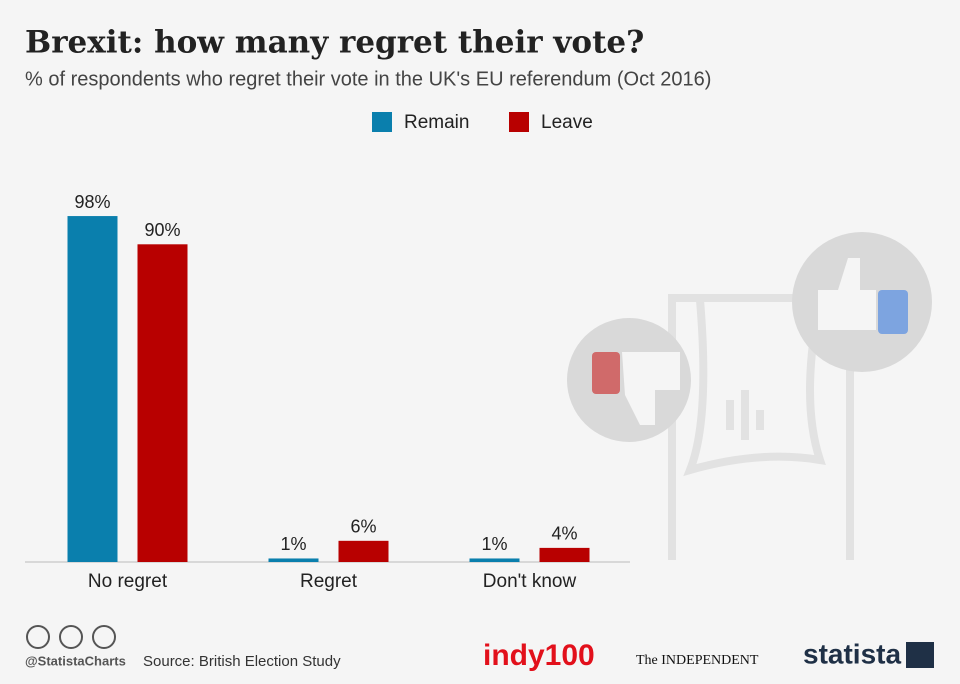 Image resolution: width=960 pixels, height=684 pixels. What do you see at coordinates (436, 122) in the screenshot?
I see `legend-label: Remain` at bounding box center [436, 122].